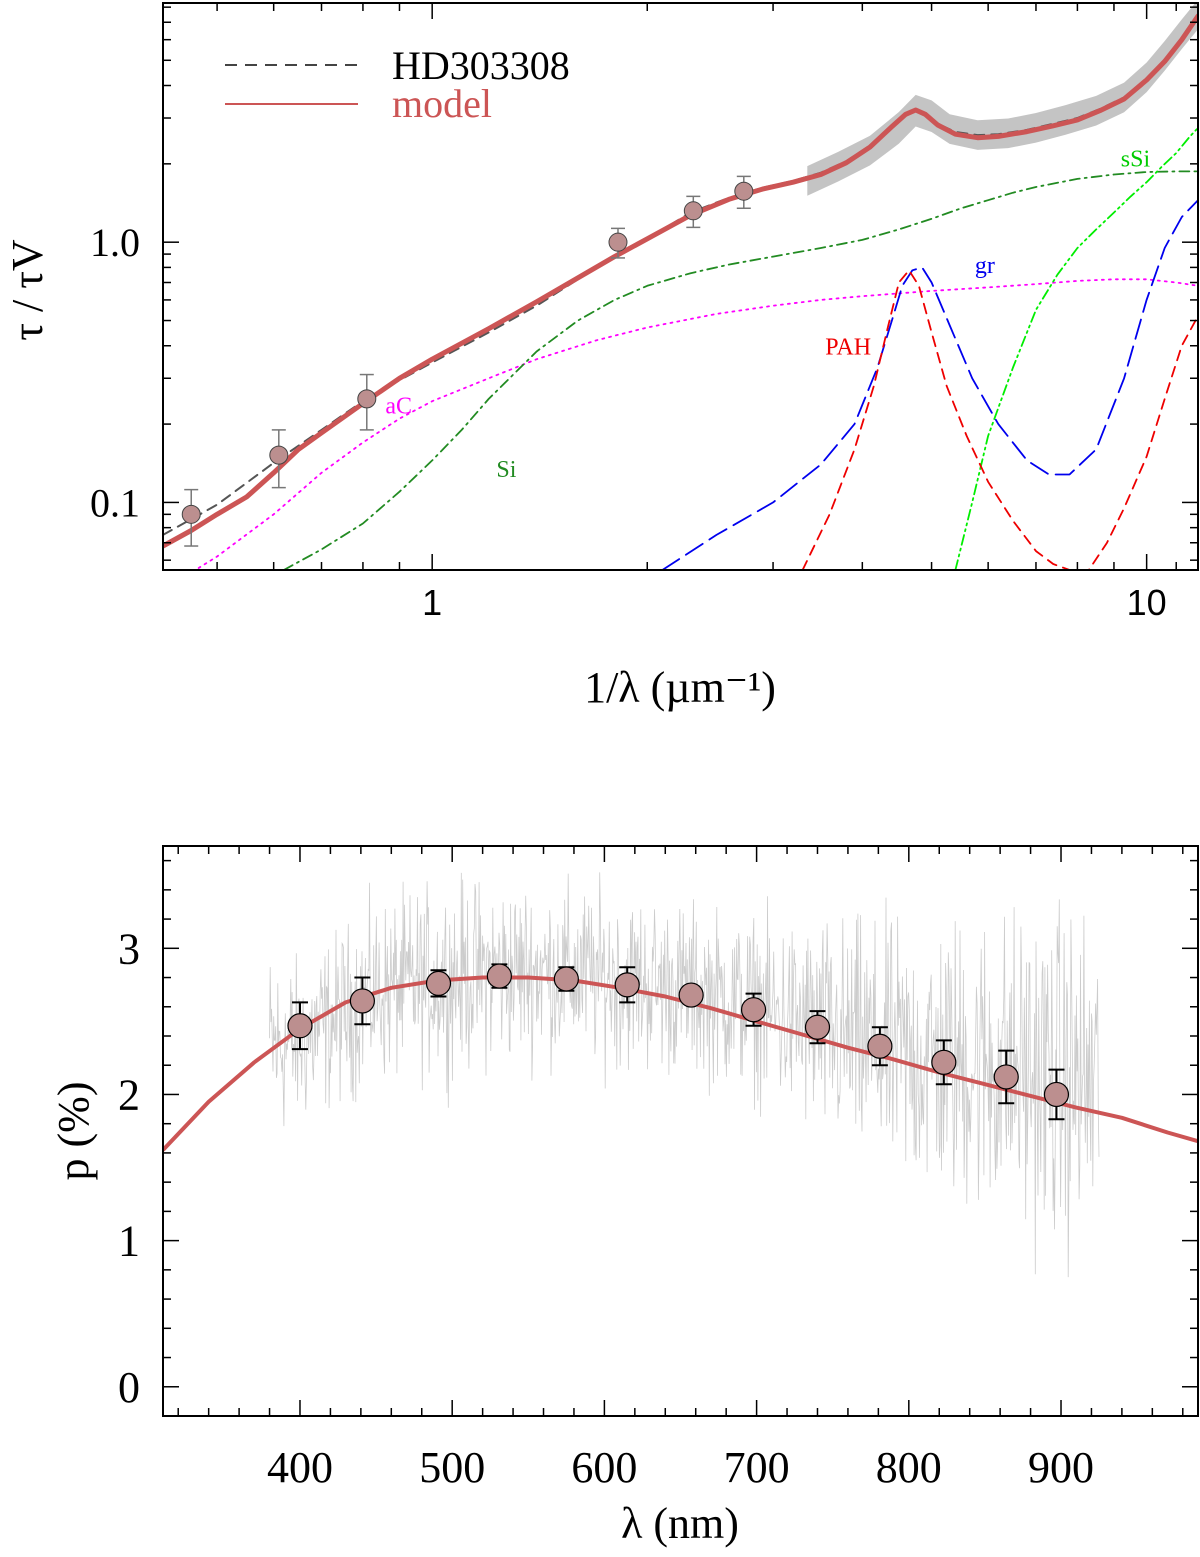 The width and height of the screenshot is (1200, 1557). I want to click on component-labels: aC Si PAH gr sSi, so click(767, 315).